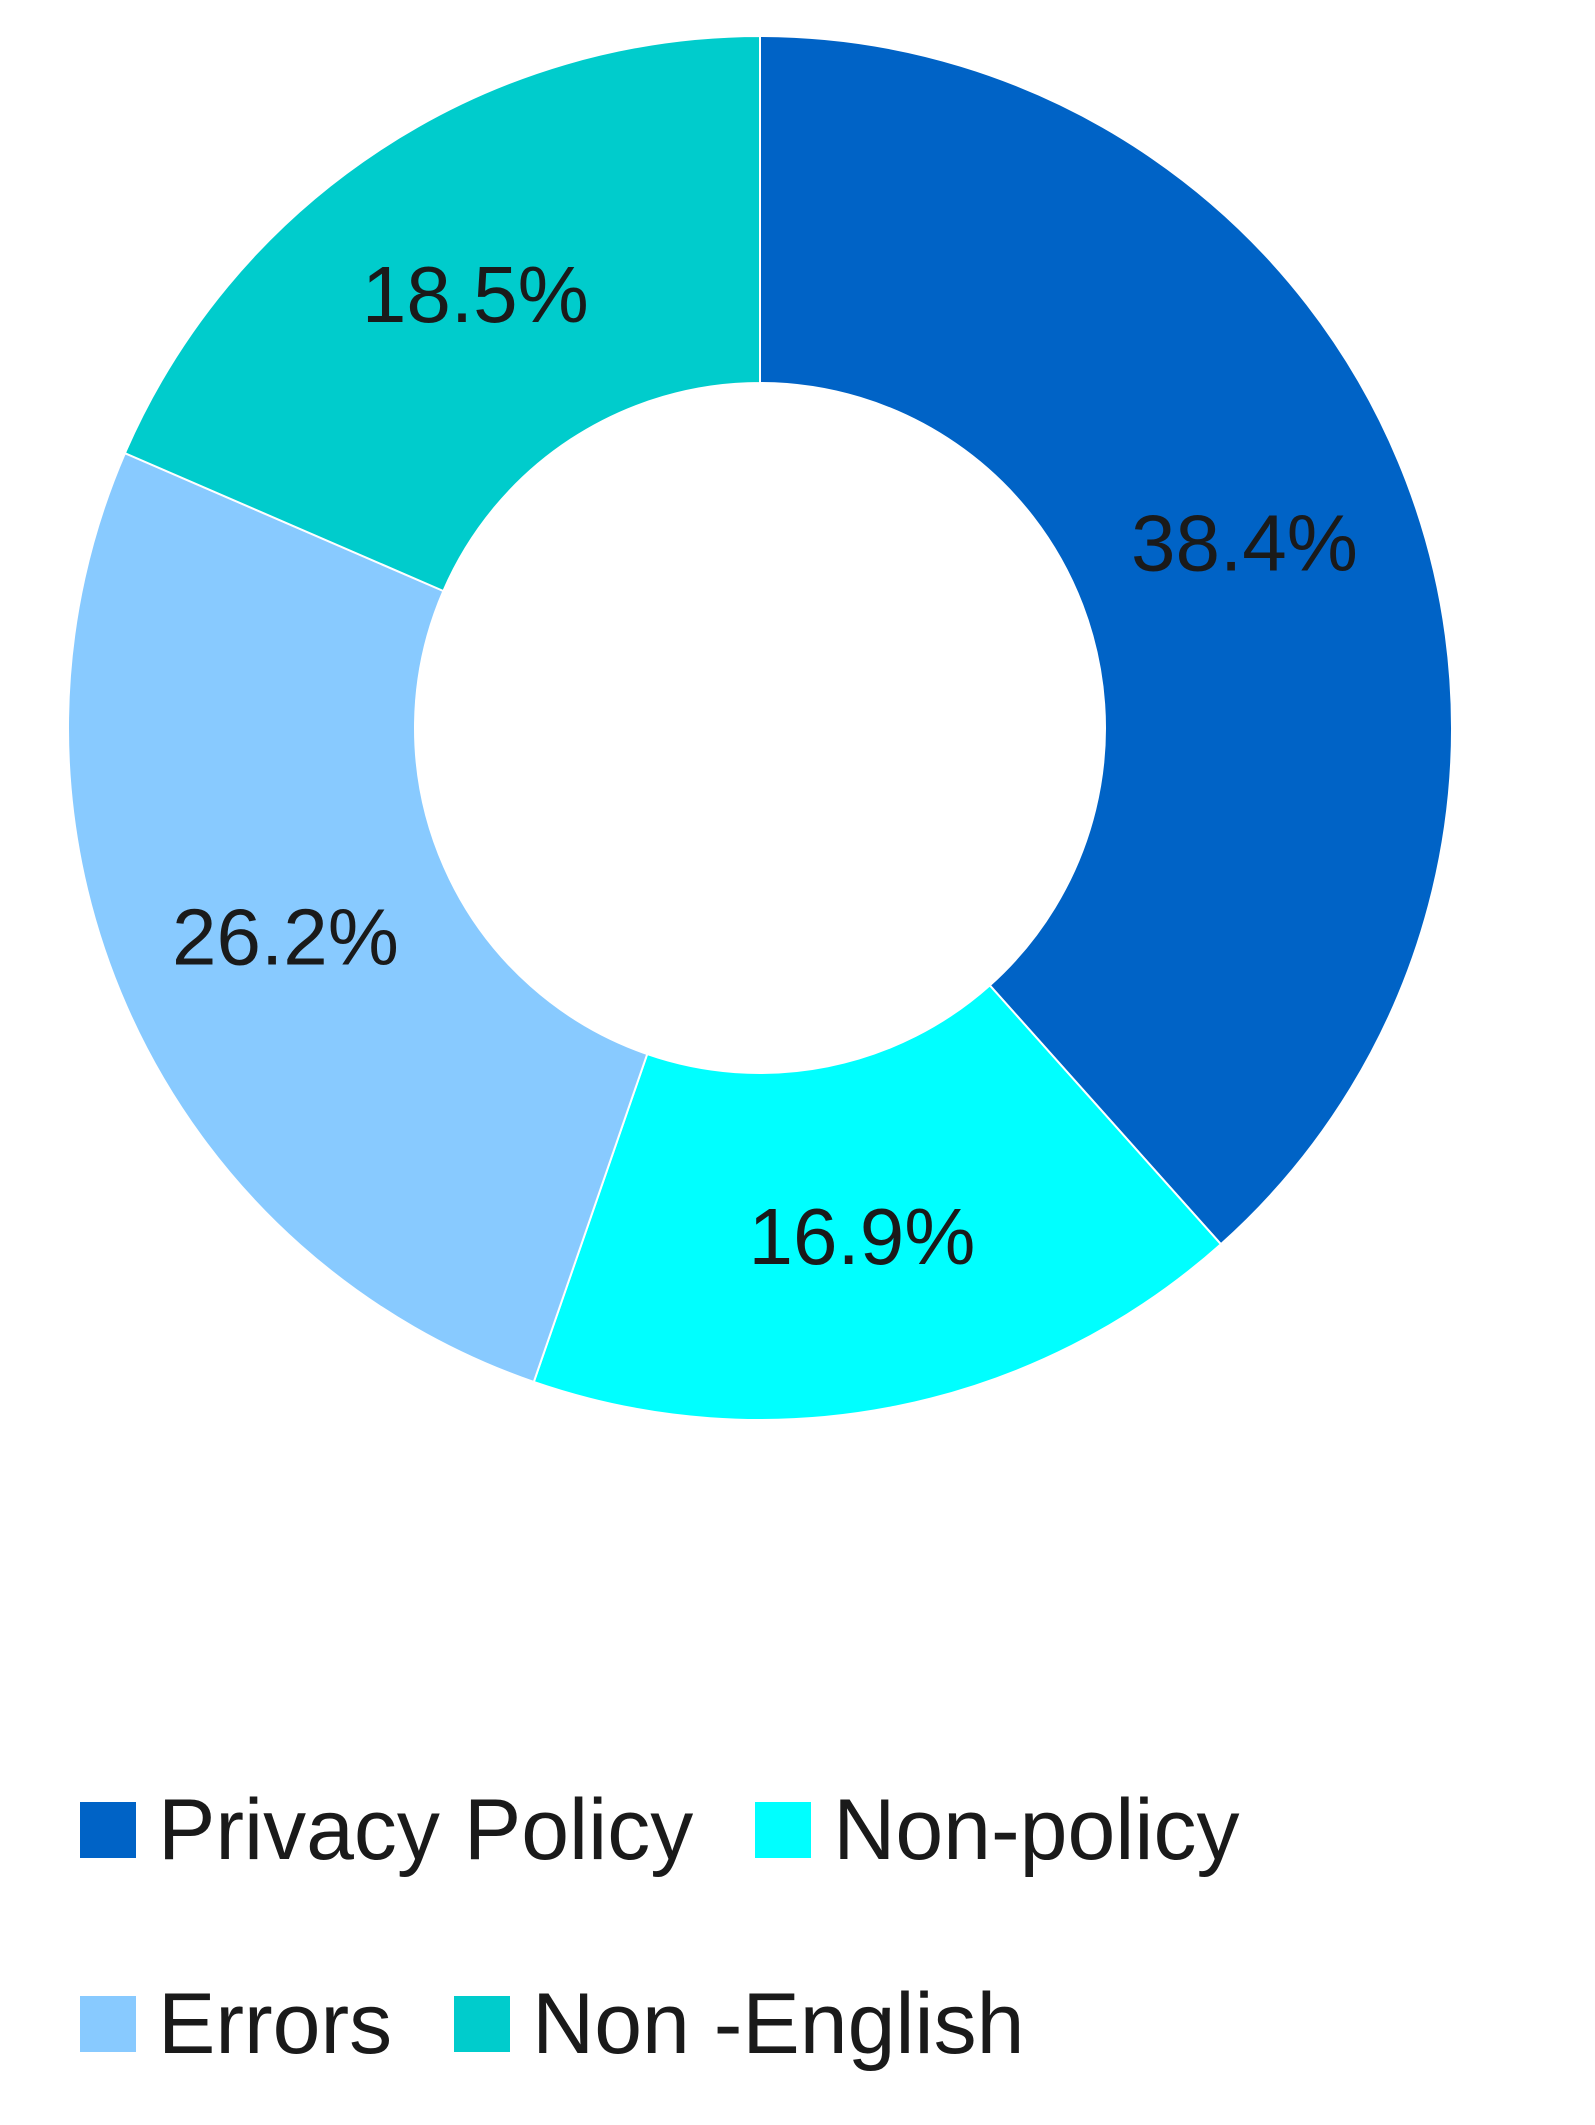  Describe the element at coordinates (285, 936) in the screenshot. I see `slice-data-label: 26.2%` at that location.